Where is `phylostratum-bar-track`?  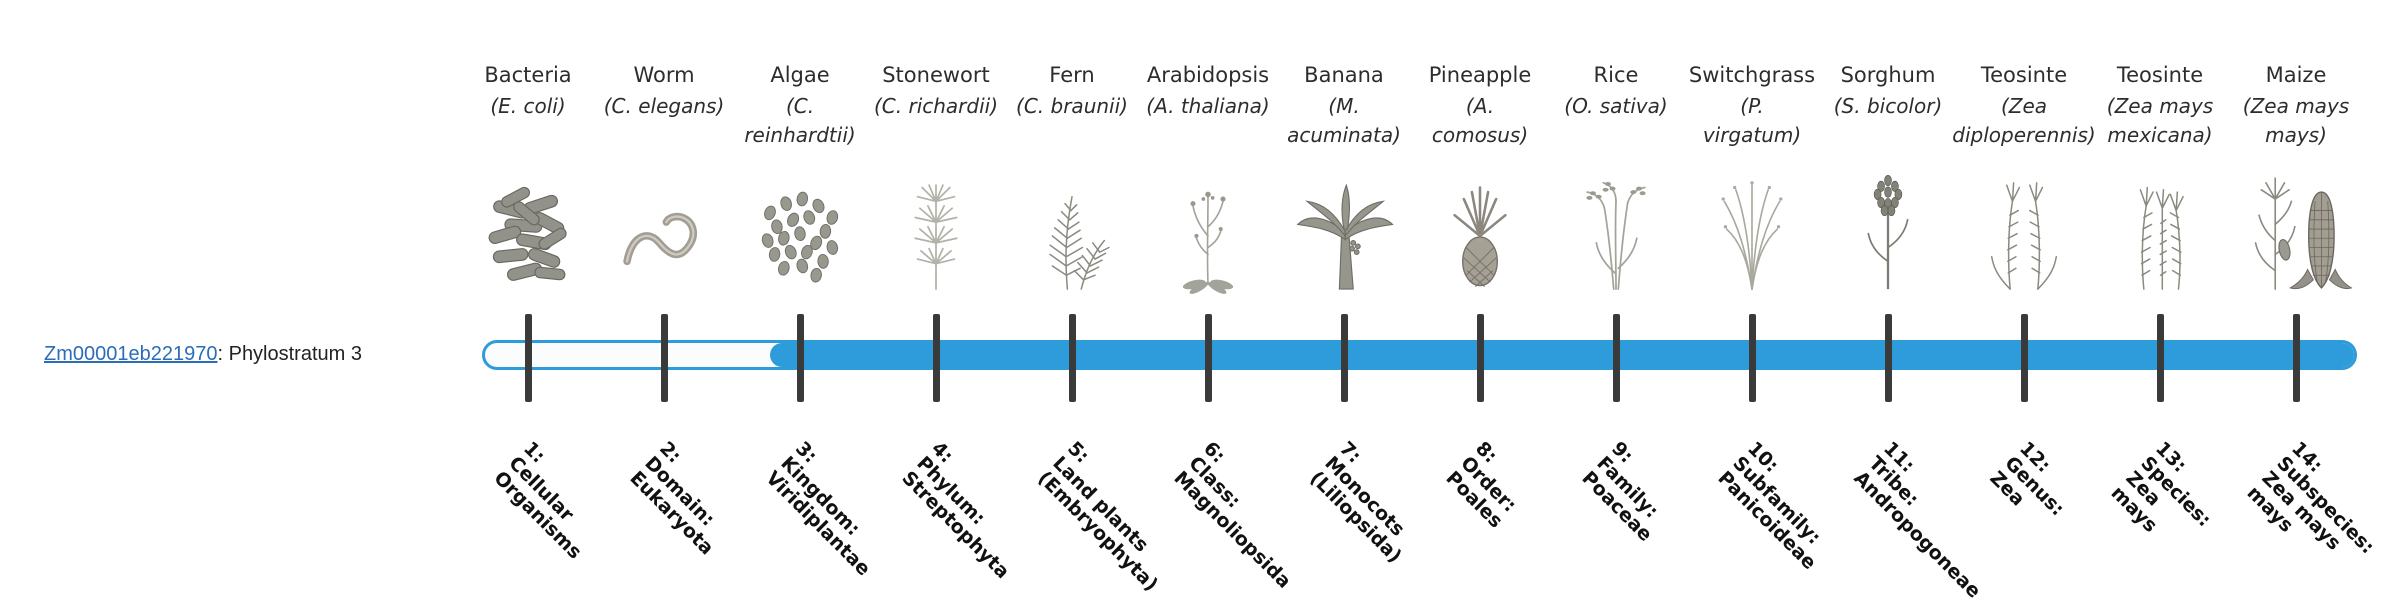
phylostratum-bar-track is located at coordinates (1419, 355).